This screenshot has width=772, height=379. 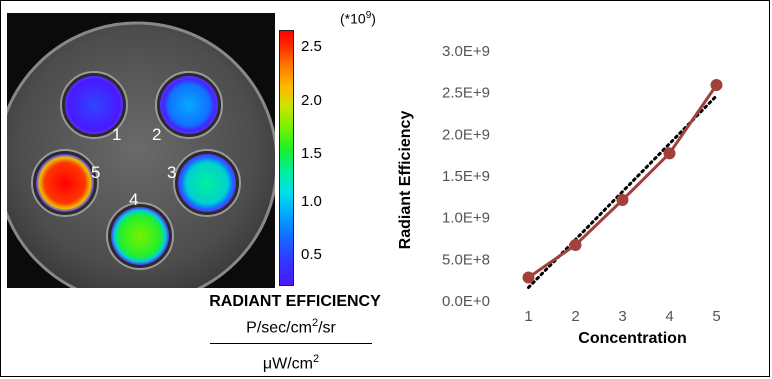 What do you see at coordinates (156, 134) in the screenshot?
I see `well-label: 2` at bounding box center [156, 134].